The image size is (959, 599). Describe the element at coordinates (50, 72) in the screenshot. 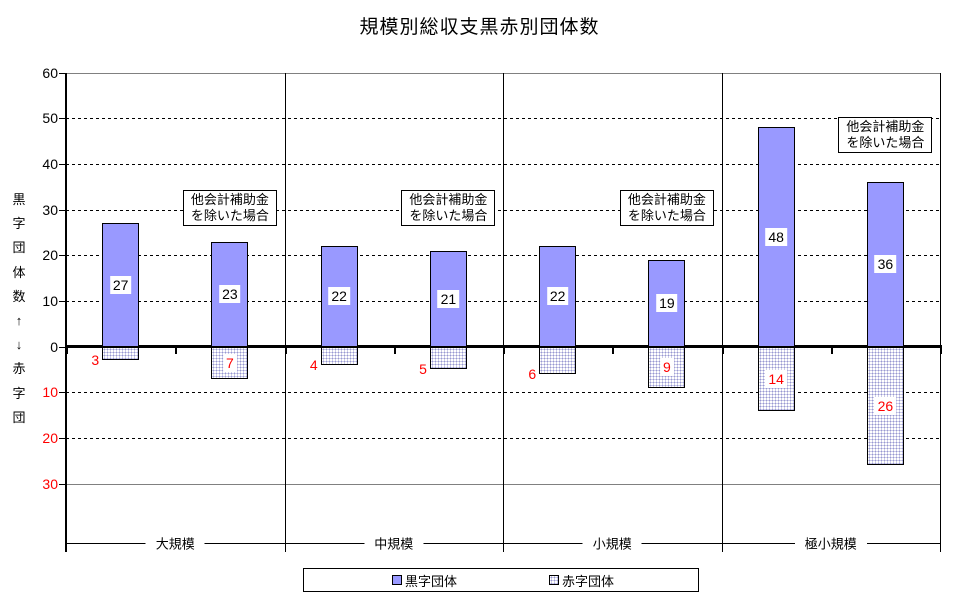

I see `y-tick-label: 60` at that location.